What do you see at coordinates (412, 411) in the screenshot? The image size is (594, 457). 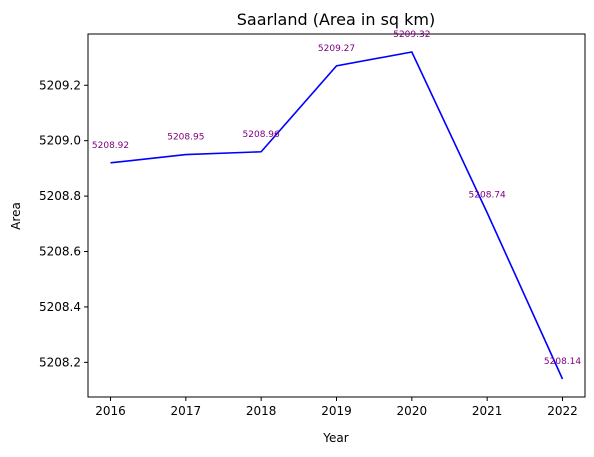 I see `x-tick-label: 2020` at bounding box center [412, 411].